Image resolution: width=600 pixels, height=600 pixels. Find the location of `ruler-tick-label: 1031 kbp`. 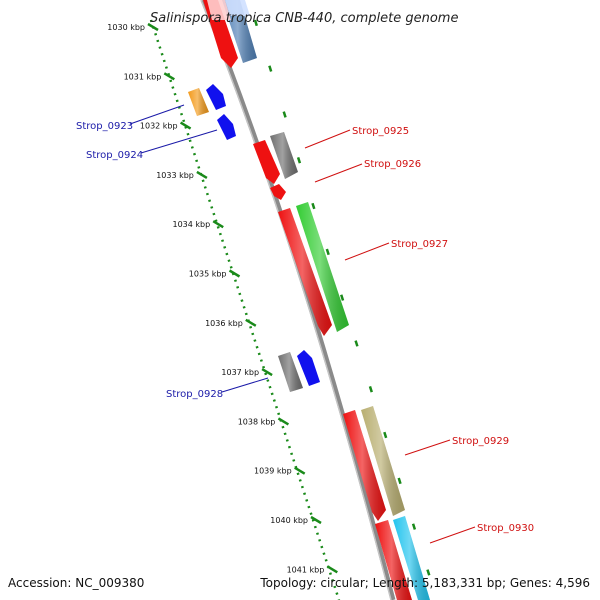

ruler-tick-label: 1031 kbp is located at coordinates (143, 76).